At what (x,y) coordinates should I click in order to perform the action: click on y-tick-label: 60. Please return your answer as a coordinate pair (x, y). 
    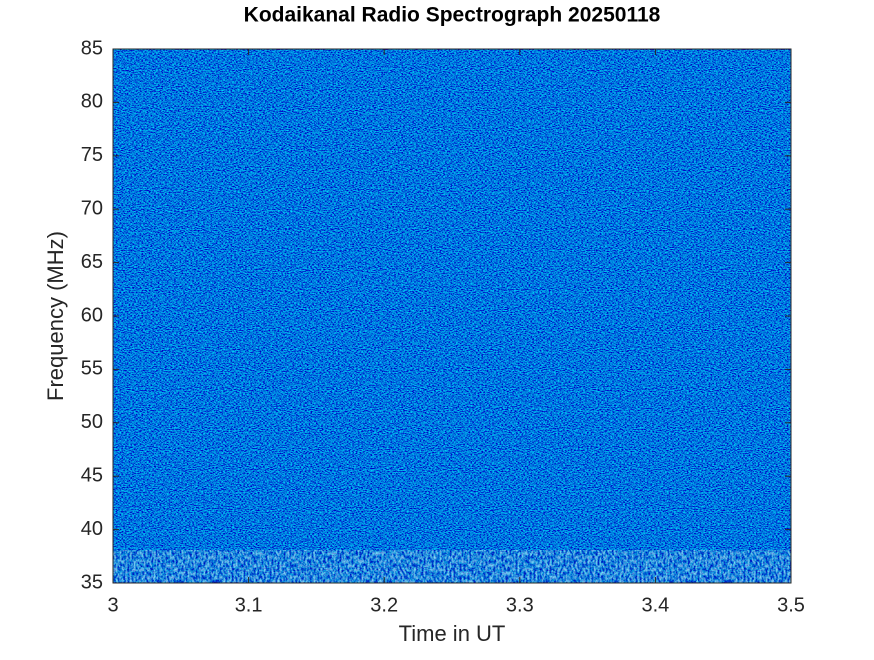
    Looking at the image, I should click on (92, 315).